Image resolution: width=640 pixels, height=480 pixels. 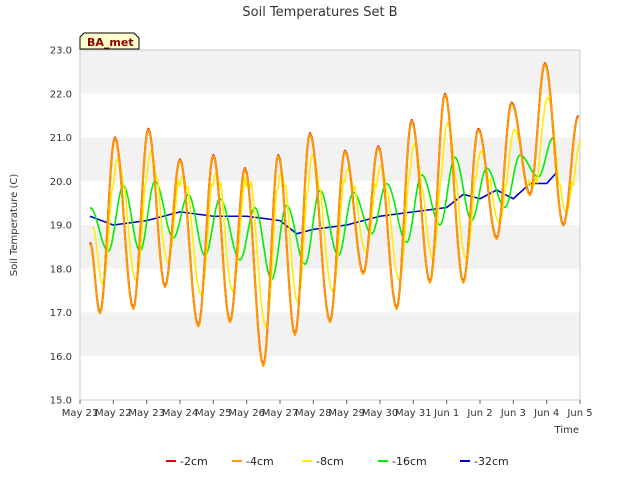 I want to click on chart-legend: -2cm -4cm -8cm -16cm -32cm, so click(x=337, y=461).